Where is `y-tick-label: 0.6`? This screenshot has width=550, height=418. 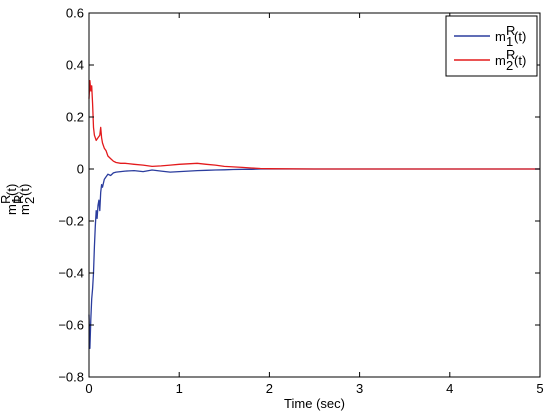 y-tick-label: 0.6 is located at coordinates (75, 13).